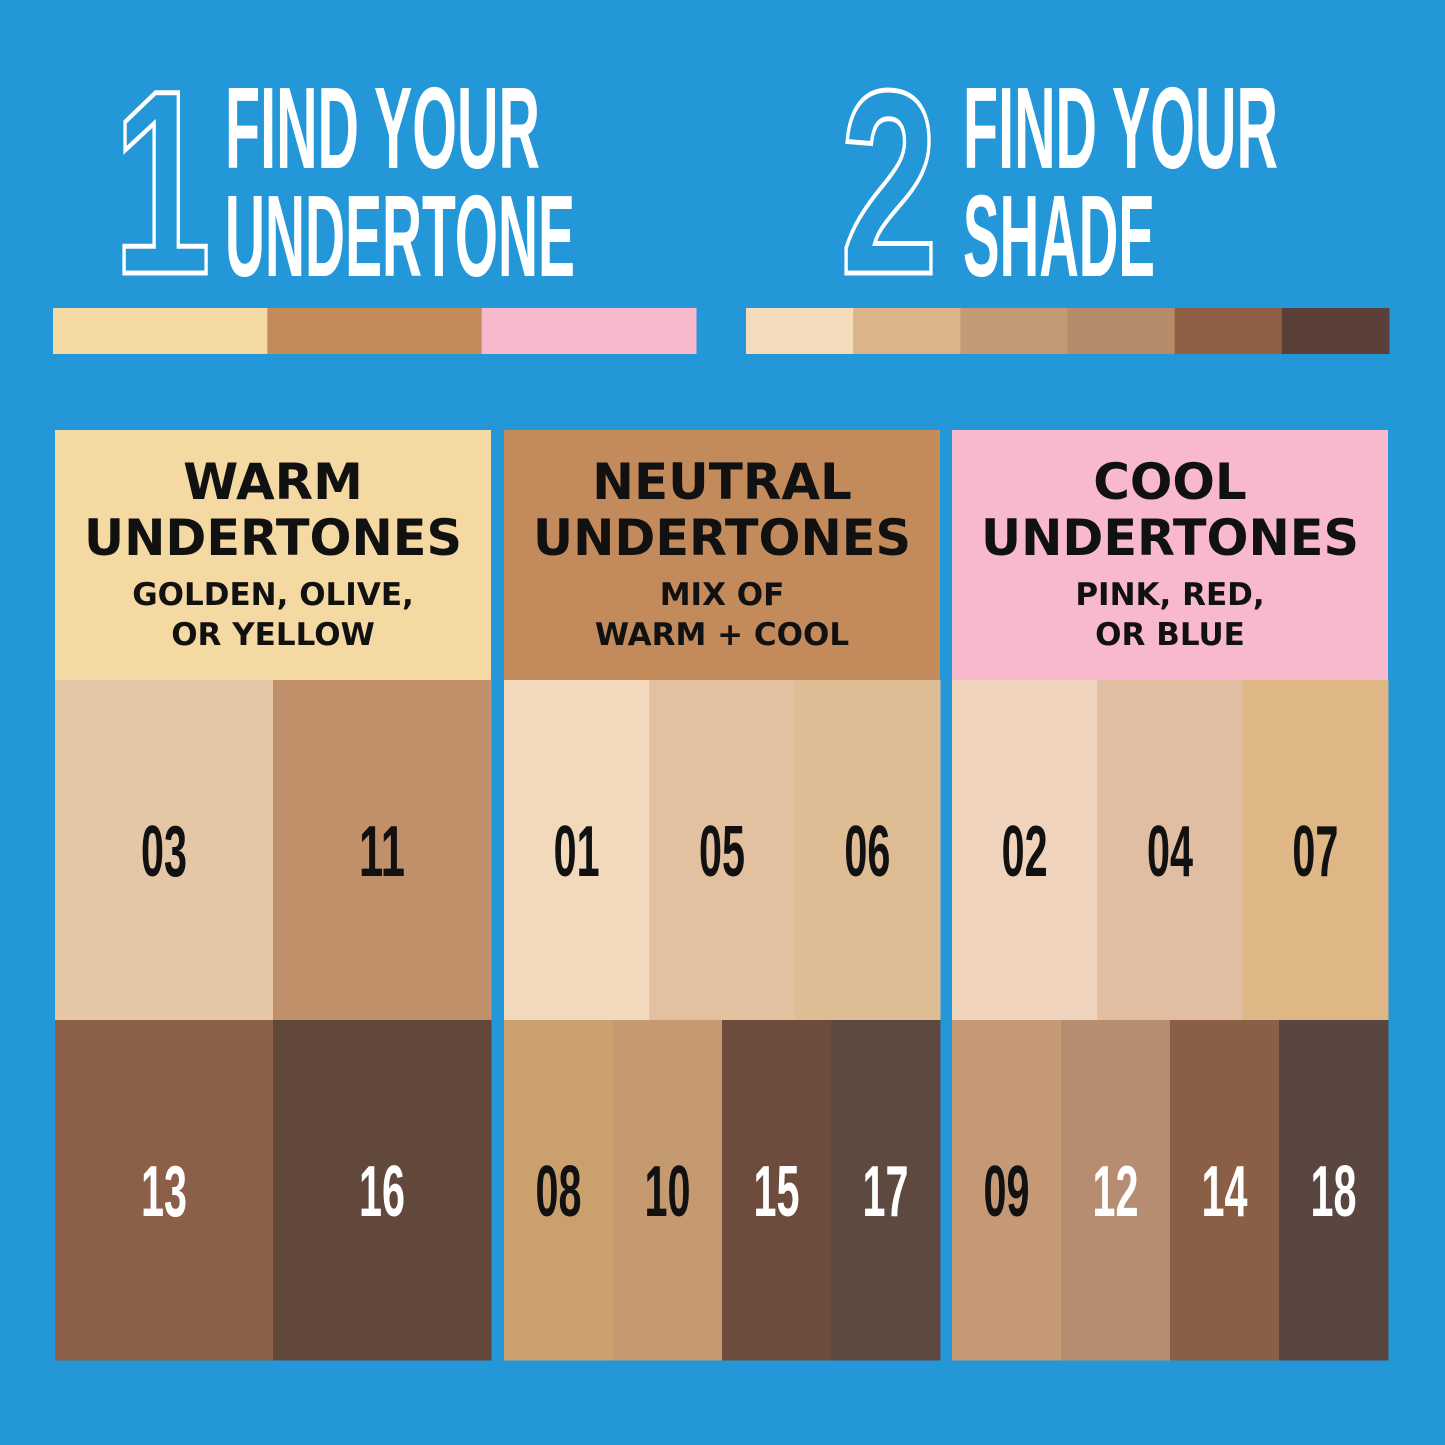  Describe the element at coordinates (889, 182) in the screenshot. I see `step-number: 2` at that location.